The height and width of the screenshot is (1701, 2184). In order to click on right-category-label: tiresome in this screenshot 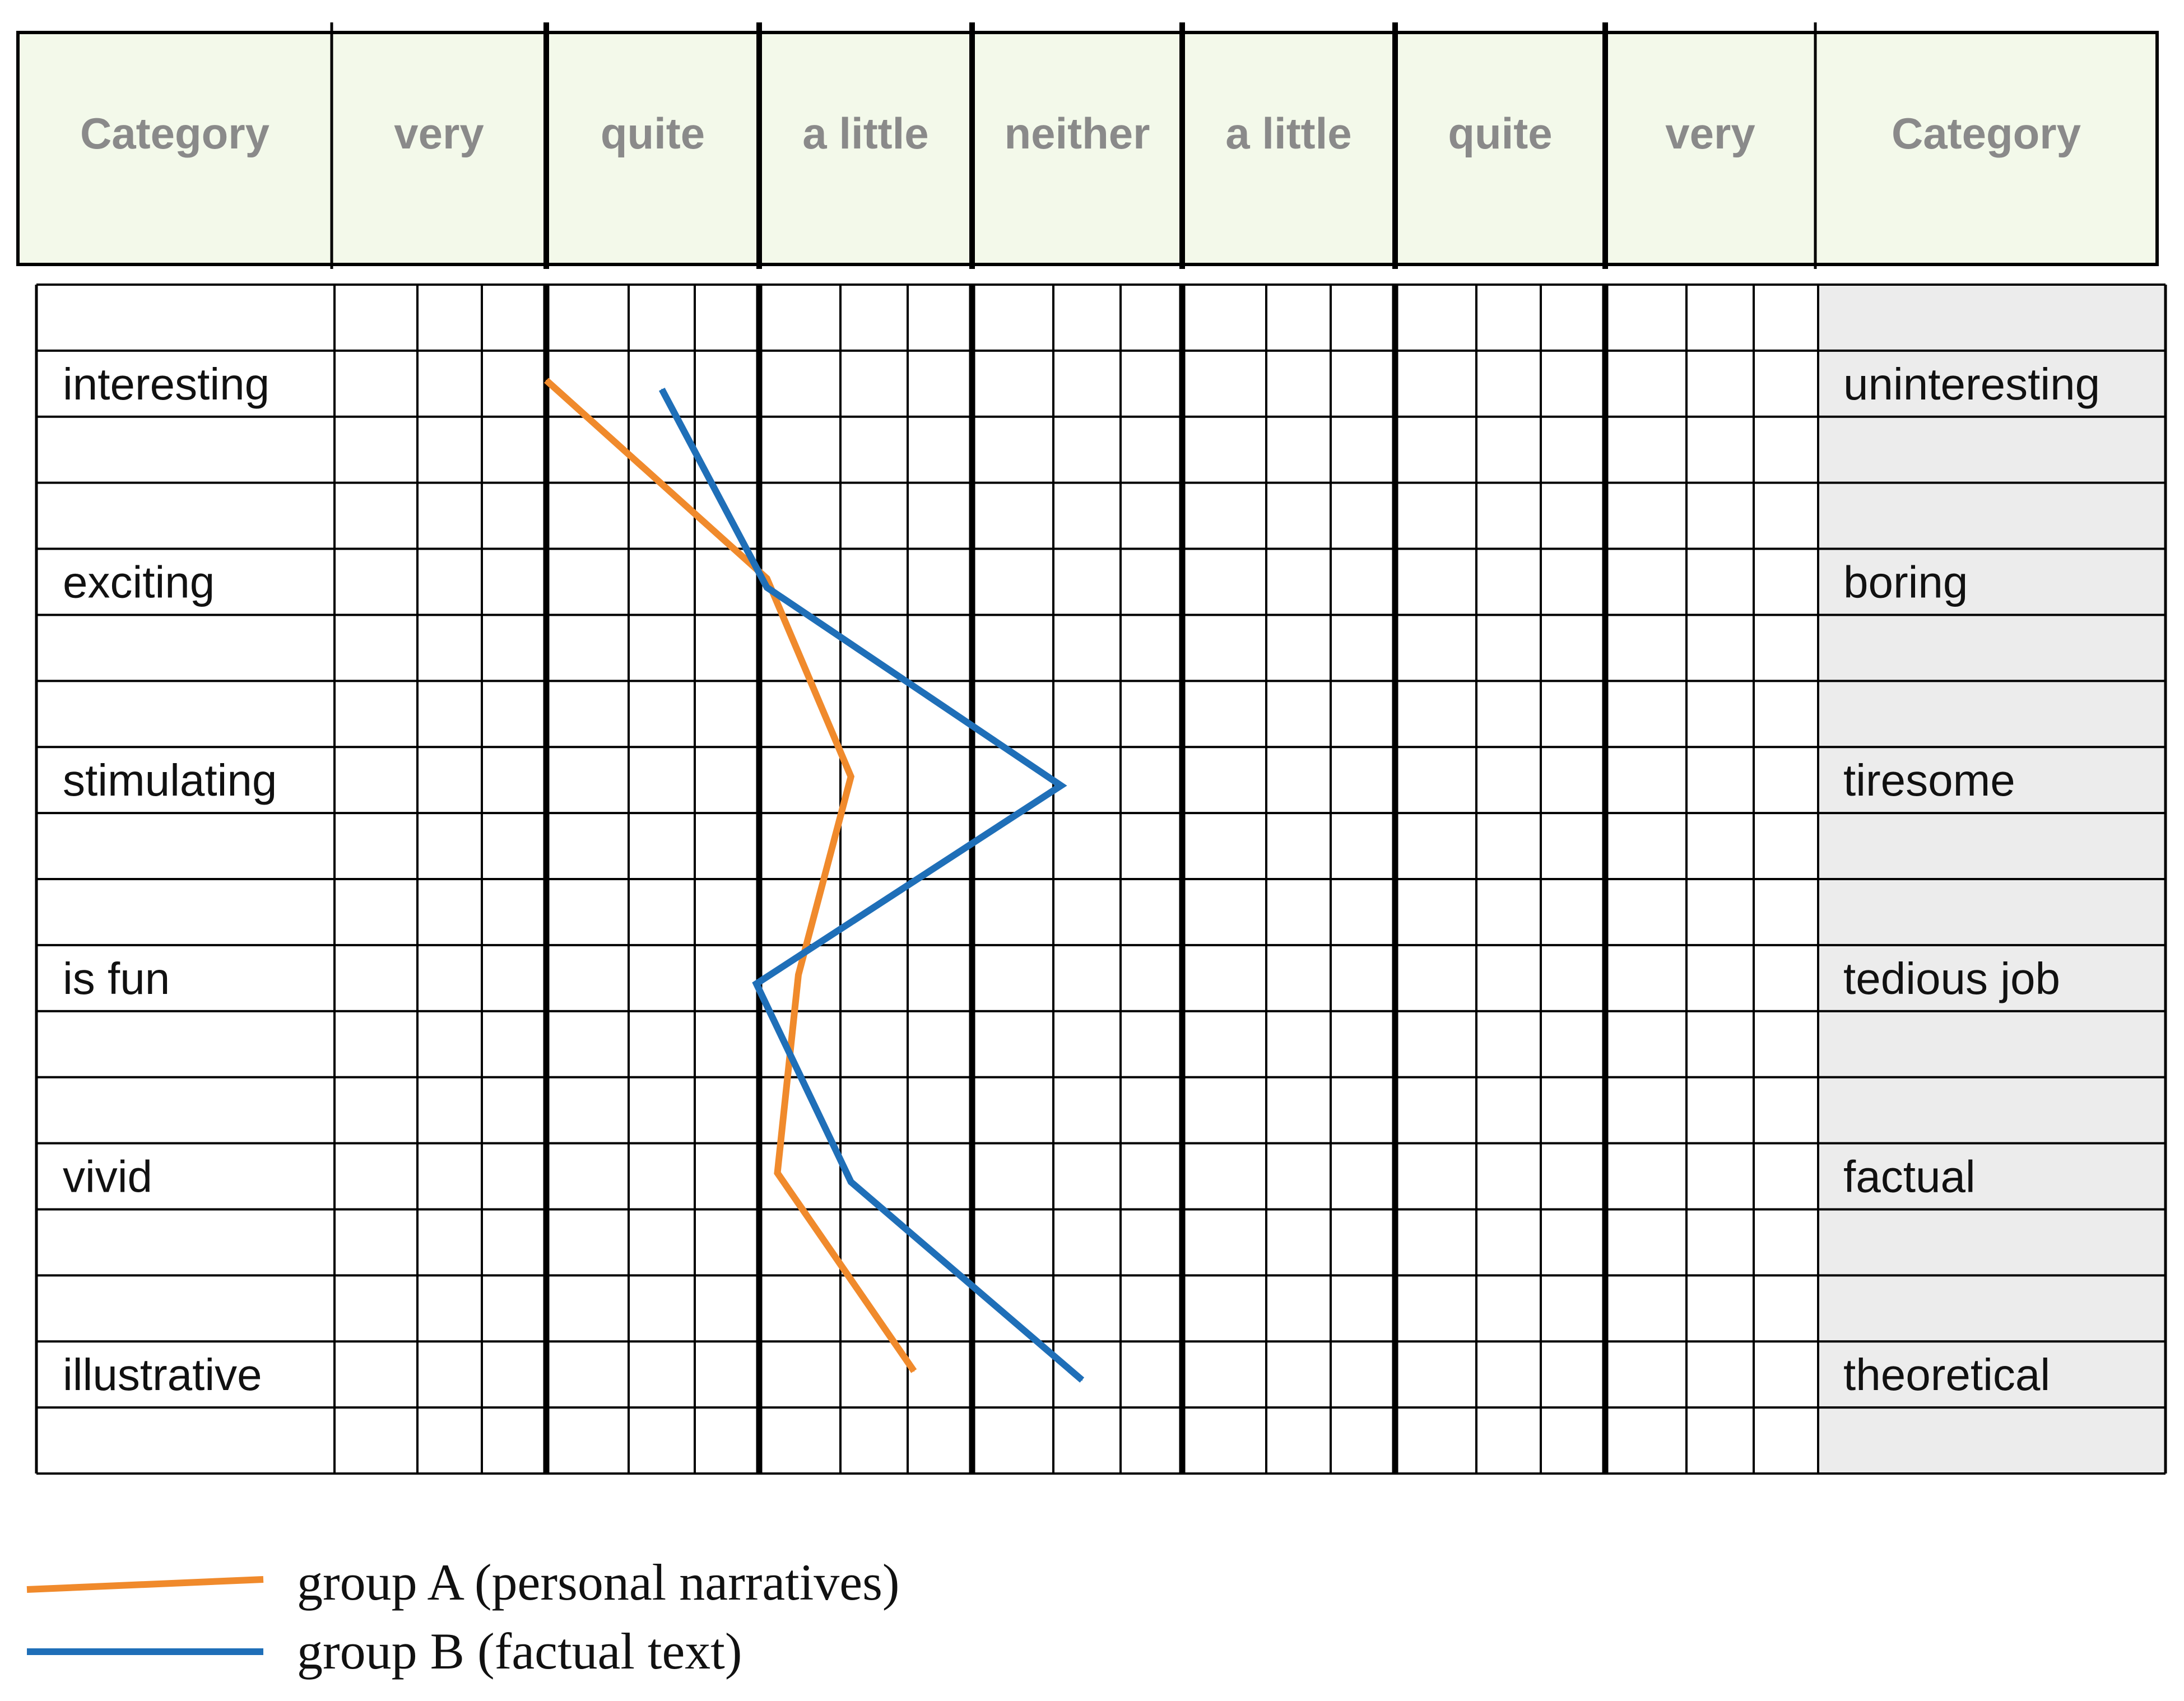, I will do `click(1929, 780)`.